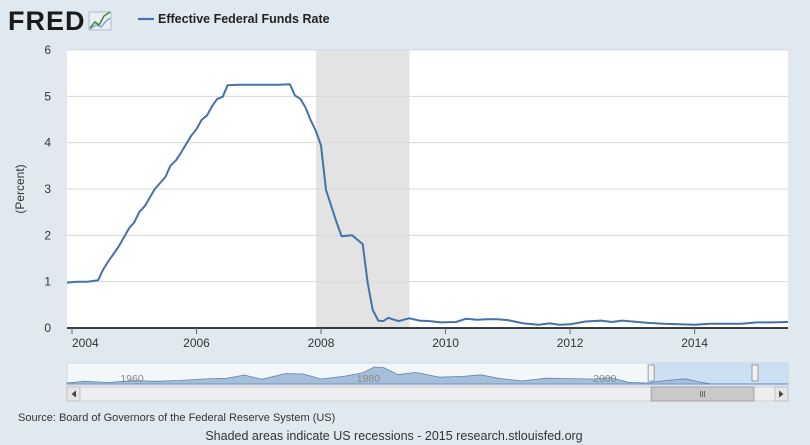 The height and width of the screenshot is (445, 810). I want to click on y-axis-label: (Percent), so click(20, 188).